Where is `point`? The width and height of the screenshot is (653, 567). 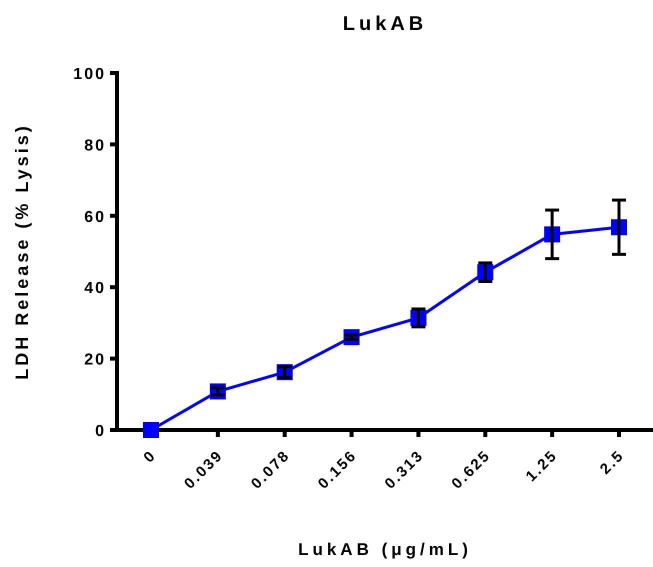 point is located at coordinates (151, 430).